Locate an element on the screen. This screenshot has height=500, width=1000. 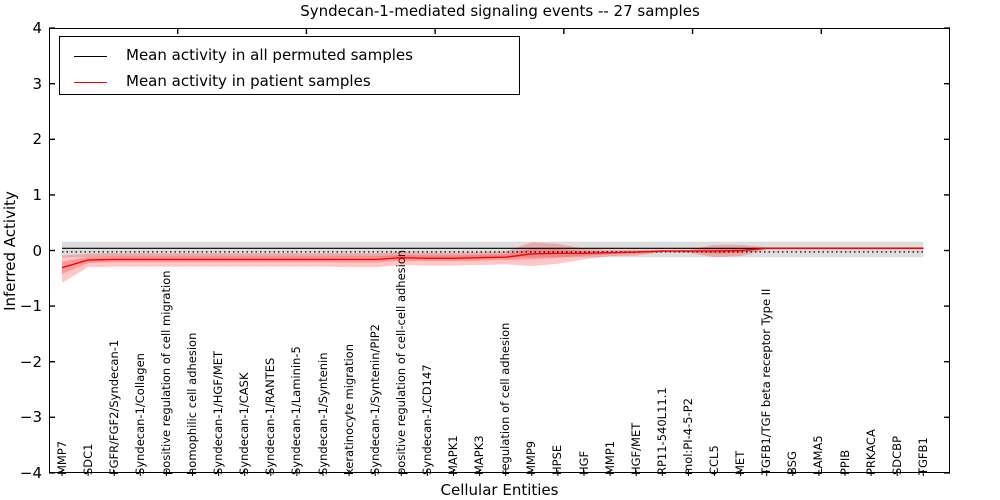
y-tick-label: 4 is located at coordinates (37, 28).